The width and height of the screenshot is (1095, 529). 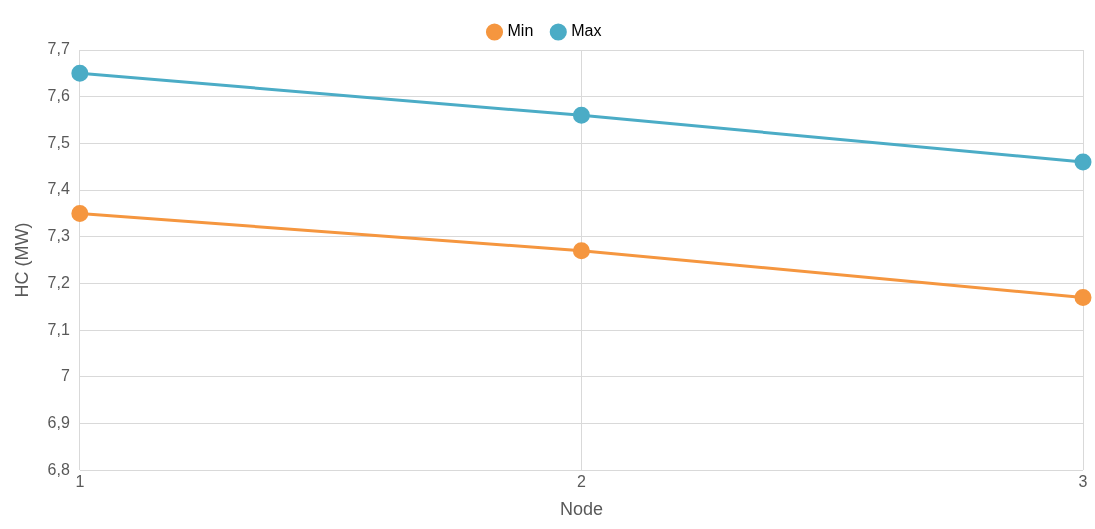 What do you see at coordinates (1083, 482) in the screenshot?
I see `x-tick-label: 3` at bounding box center [1083, 482].